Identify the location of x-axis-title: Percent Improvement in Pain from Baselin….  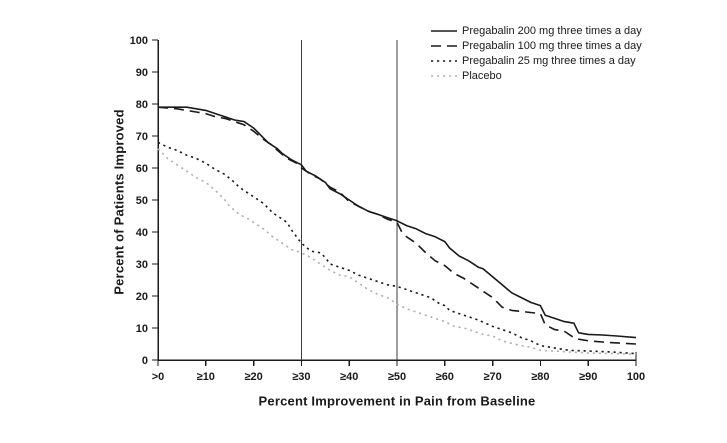
(397, 401).